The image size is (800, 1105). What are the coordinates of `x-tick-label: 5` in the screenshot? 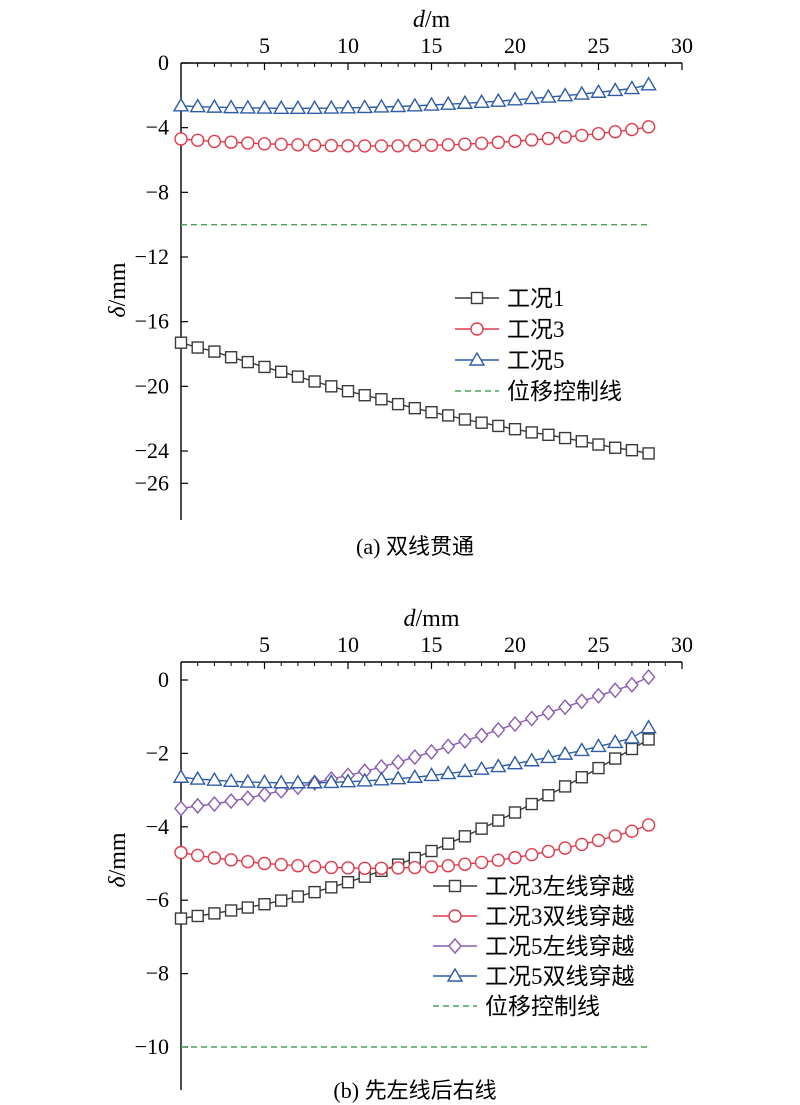 It's located at (264, 45).